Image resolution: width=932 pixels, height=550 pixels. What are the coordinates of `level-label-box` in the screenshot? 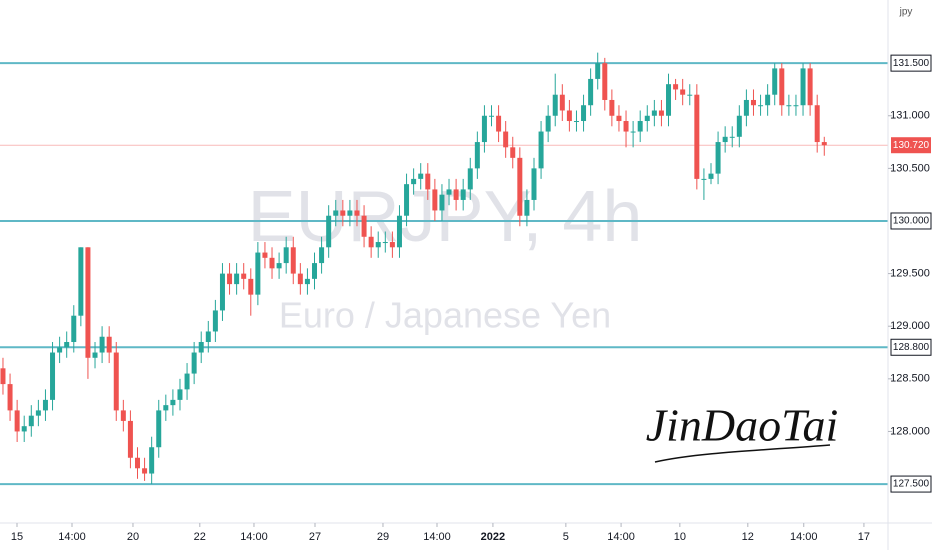 It's located at (911, 484).